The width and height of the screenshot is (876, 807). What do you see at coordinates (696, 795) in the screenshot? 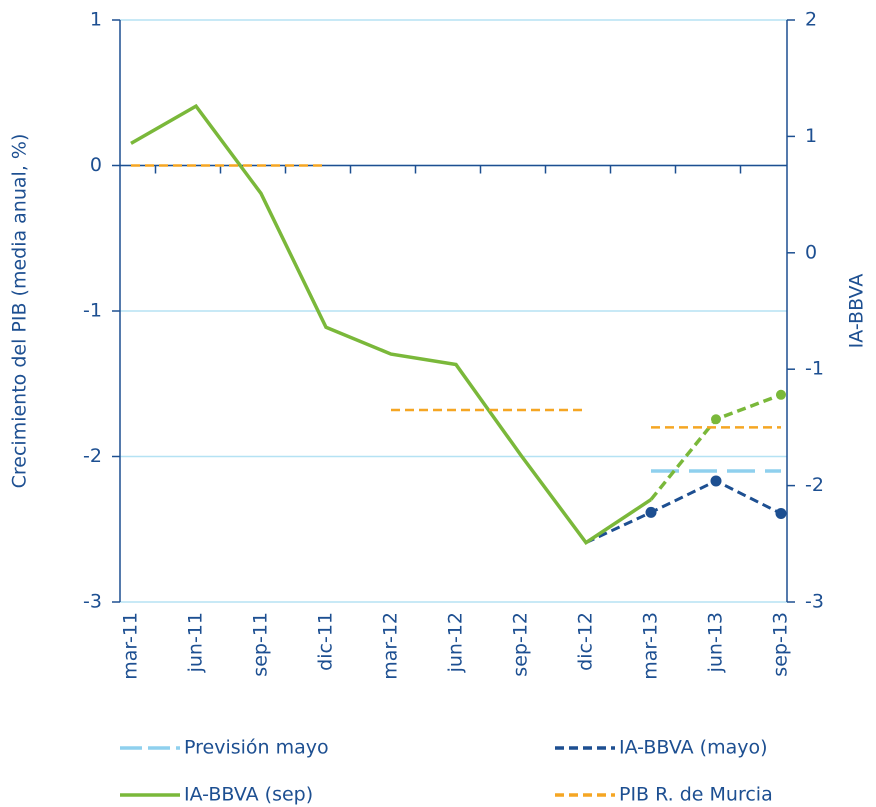
I see `legend-label: PIB R. de Murcia` at bounding box center [696, 795].